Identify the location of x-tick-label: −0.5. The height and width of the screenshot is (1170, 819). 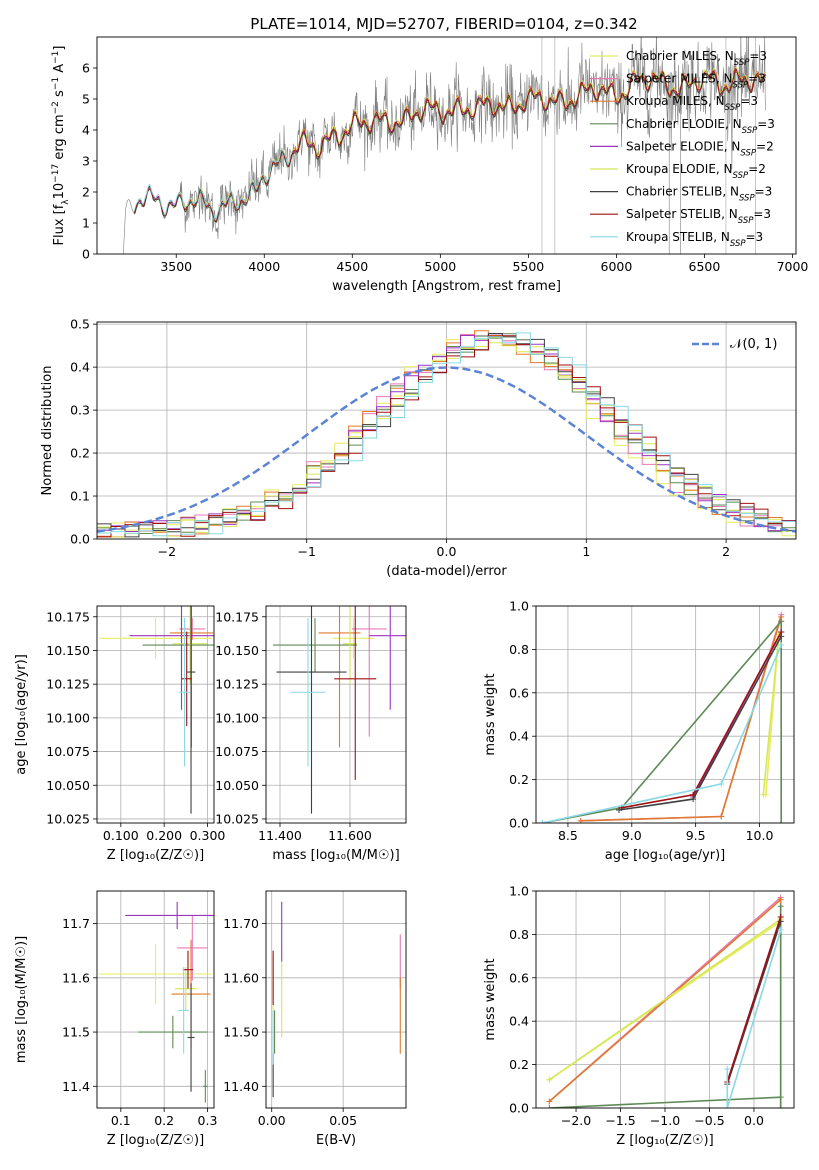
(709, 1120).